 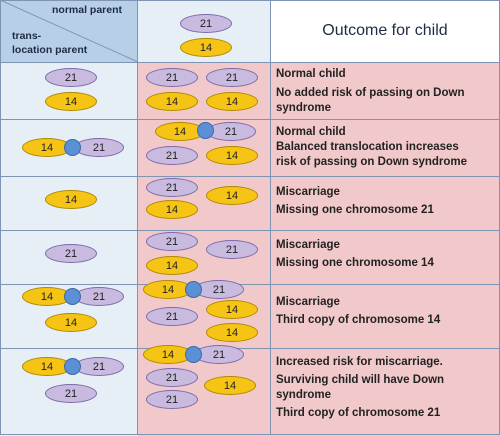 I want to click on outcome-line: Surviving child will have Down, so click(x=360, y=380).